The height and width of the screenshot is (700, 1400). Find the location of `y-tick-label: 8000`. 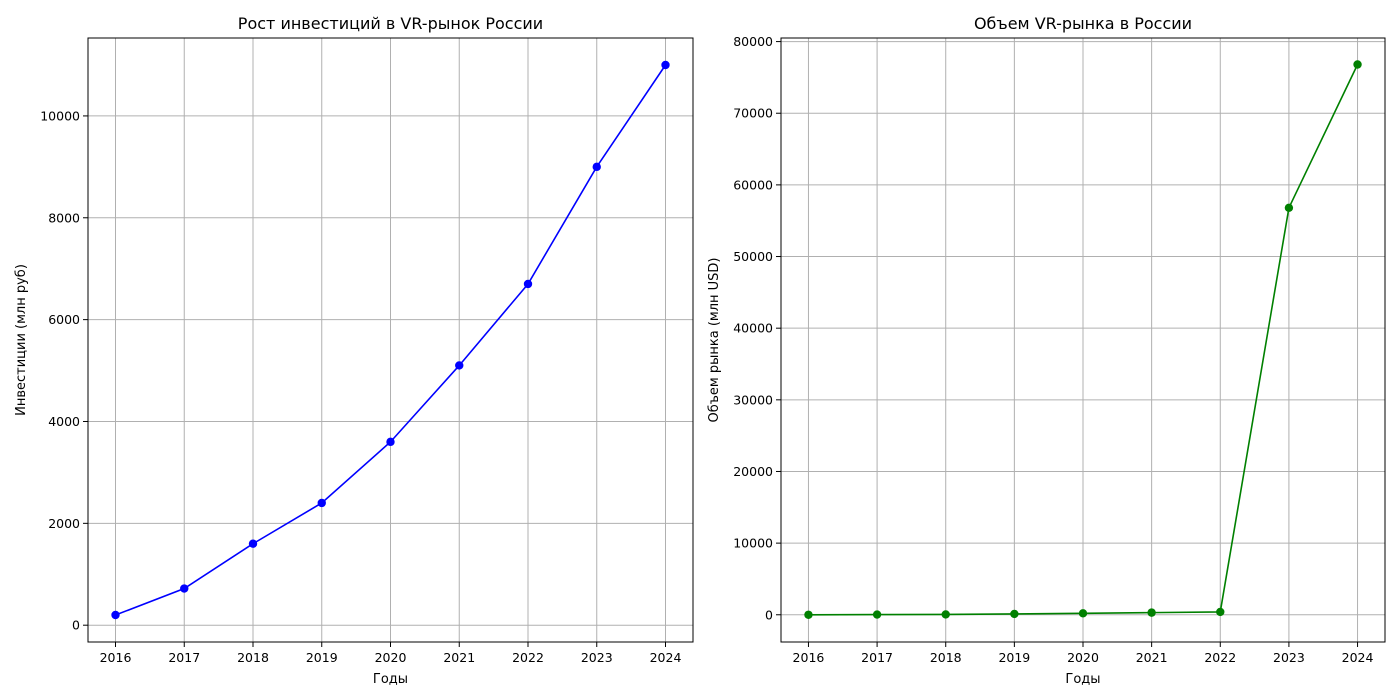

y-tick-label: 8000 is located at coordinates (64, 217).